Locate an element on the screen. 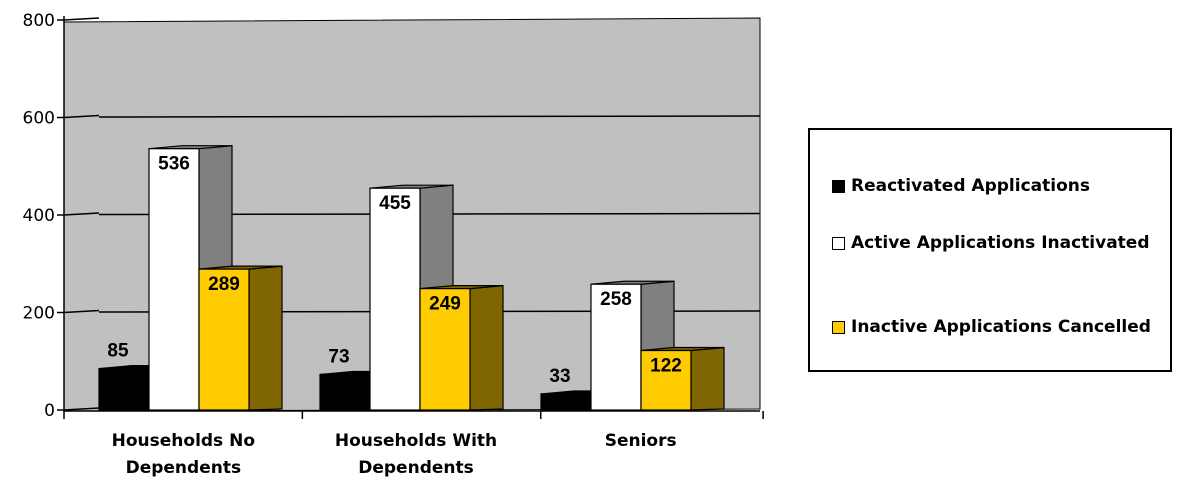 The height and width of the screenshot is (485, 1184). data-label-reactivated: 73 is located at coordinates (338, 356).